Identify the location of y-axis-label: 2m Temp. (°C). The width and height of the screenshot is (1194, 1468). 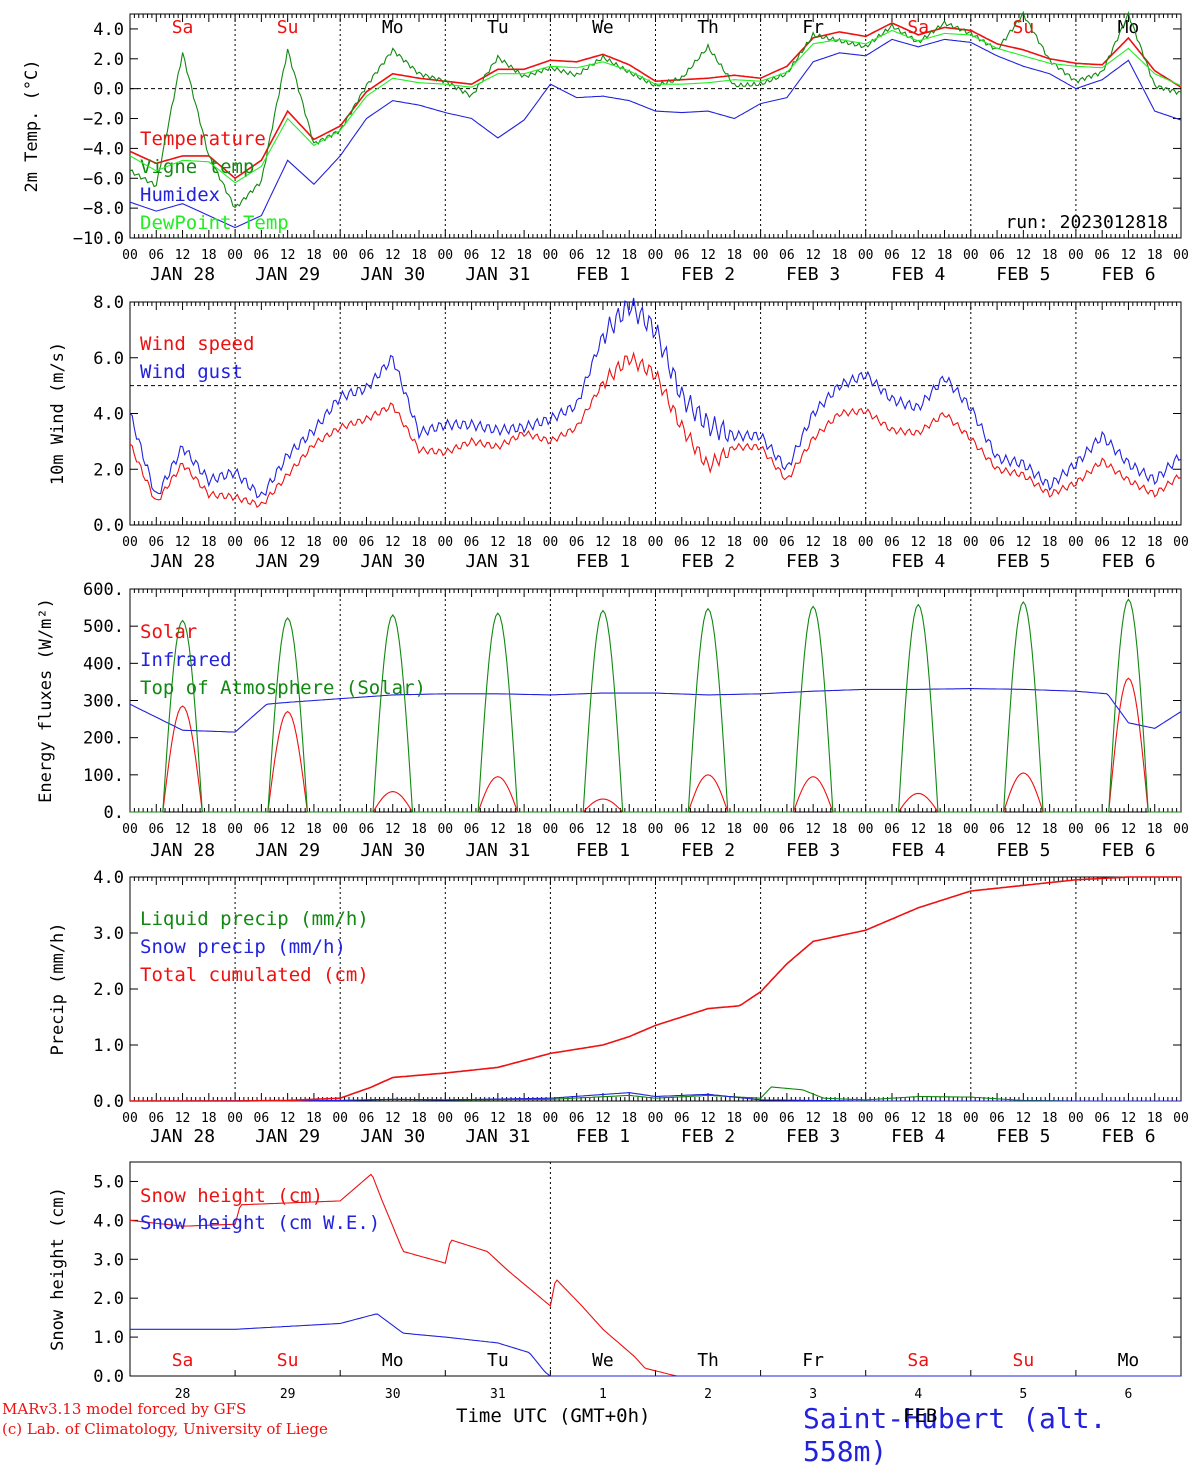
(32, 125).